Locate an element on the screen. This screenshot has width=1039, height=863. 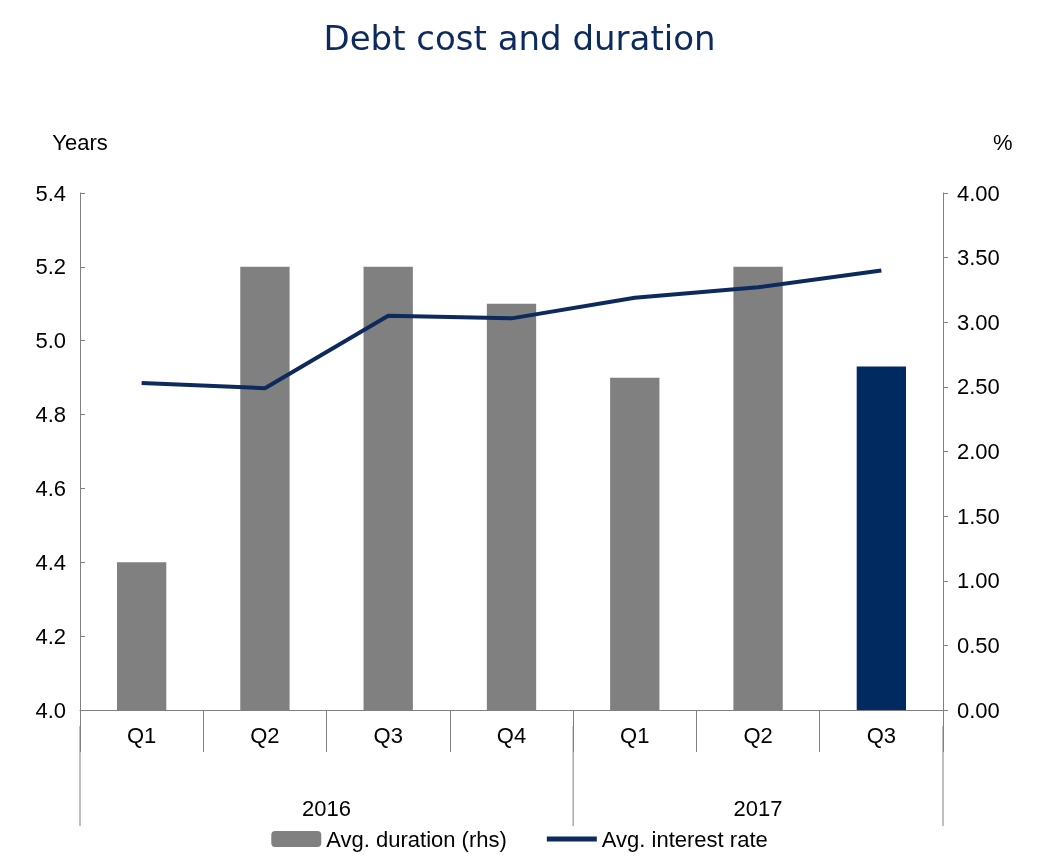
y-tick-label: 5.4 is located at coordinates (50, 193).